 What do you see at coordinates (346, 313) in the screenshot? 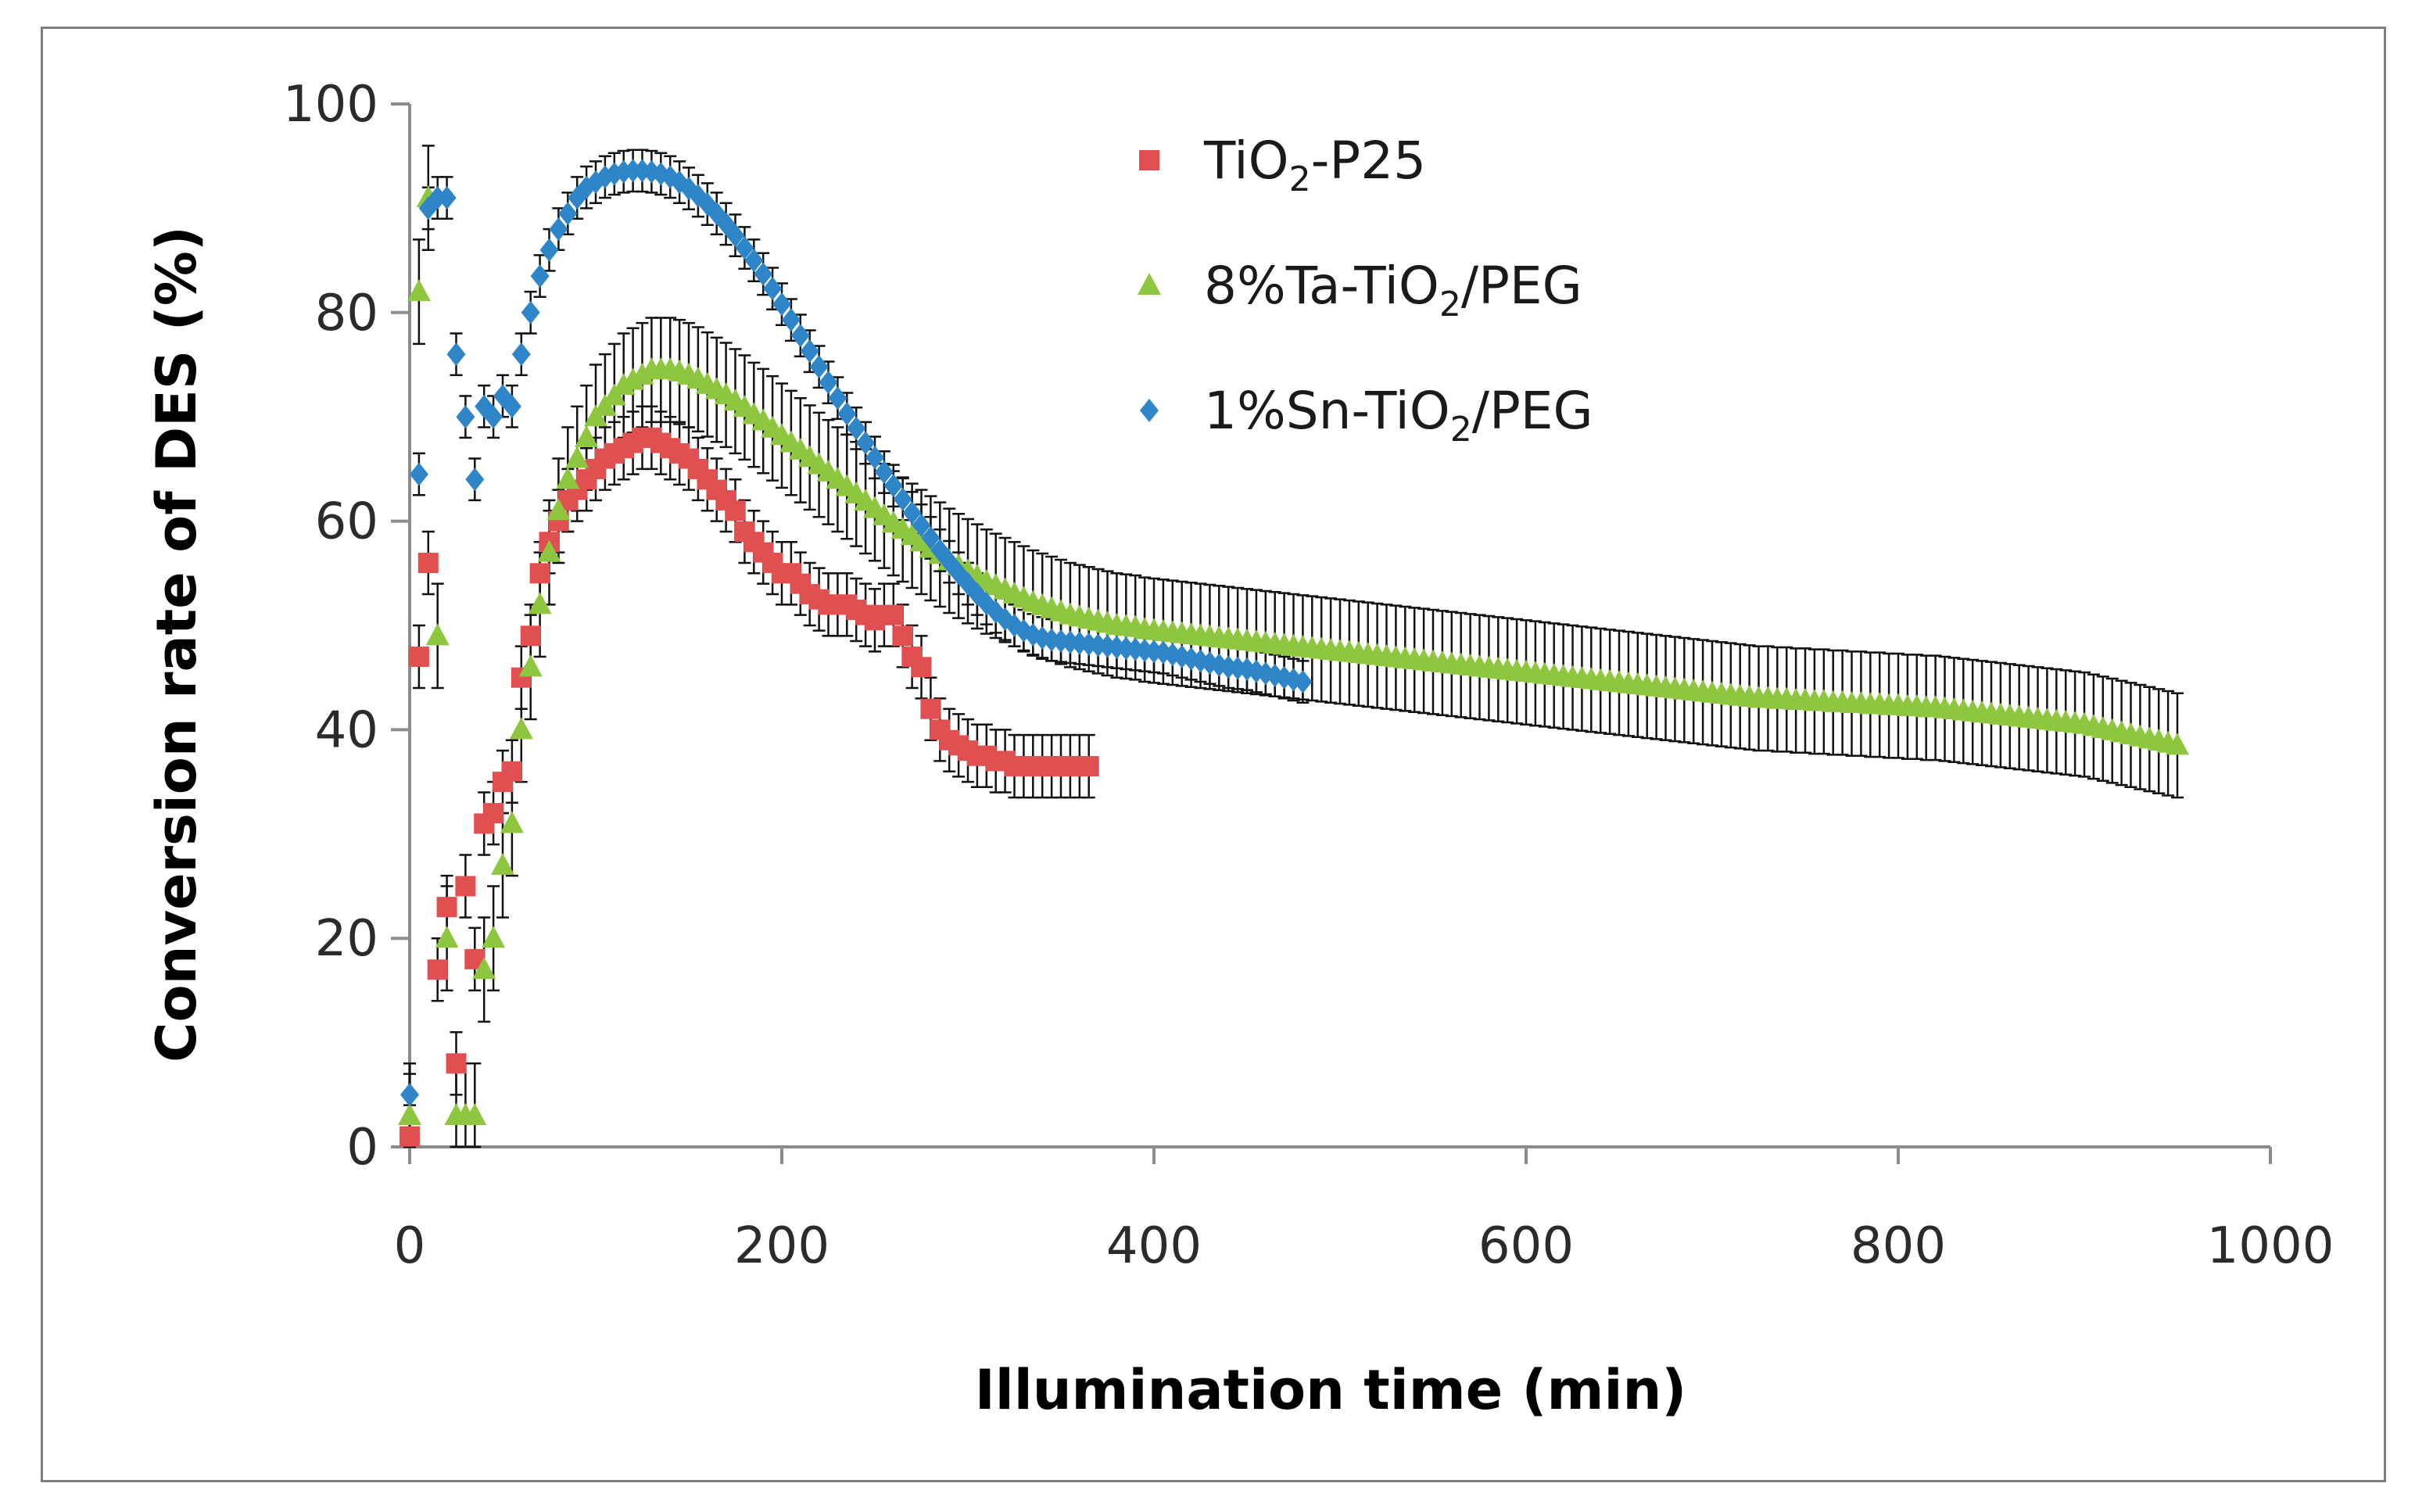
I see `y-tick-label: 80` at bounding box center [346, 313].